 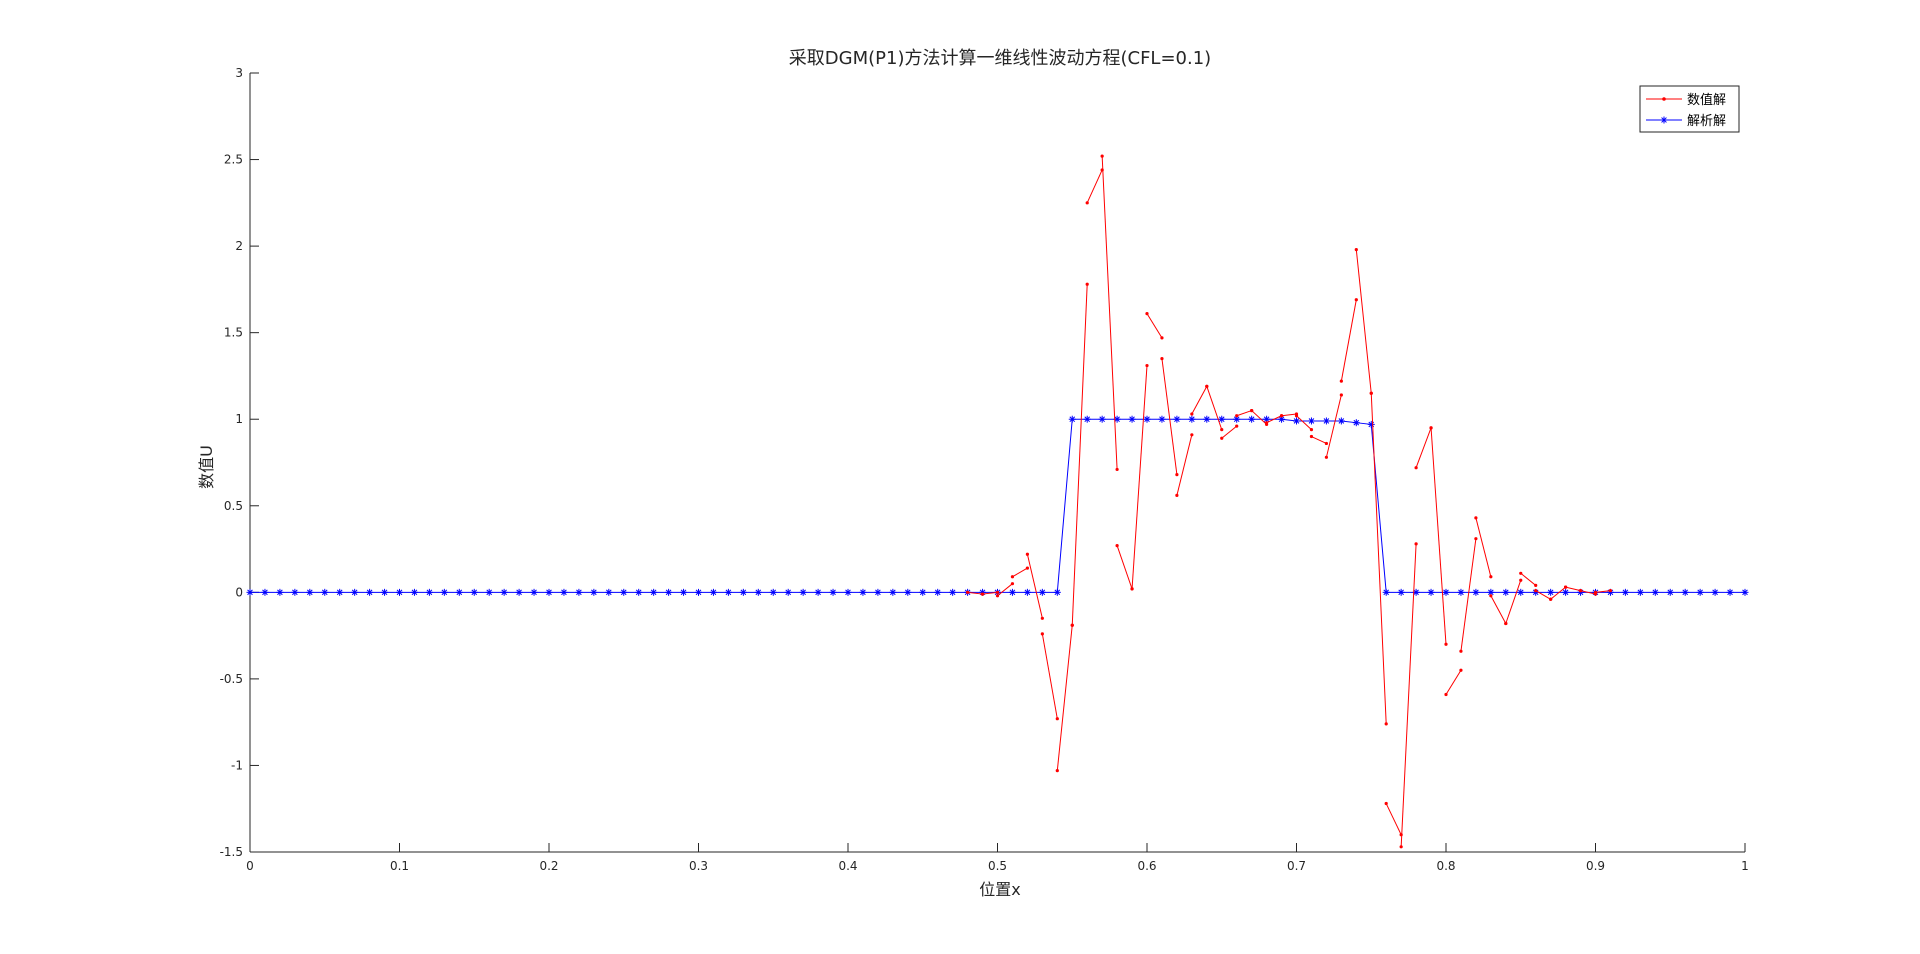 What do you see at coordinates (206, 467) in the screenshot?
I see `y-axis-title: 数值U` at bounding box center [206, 467].